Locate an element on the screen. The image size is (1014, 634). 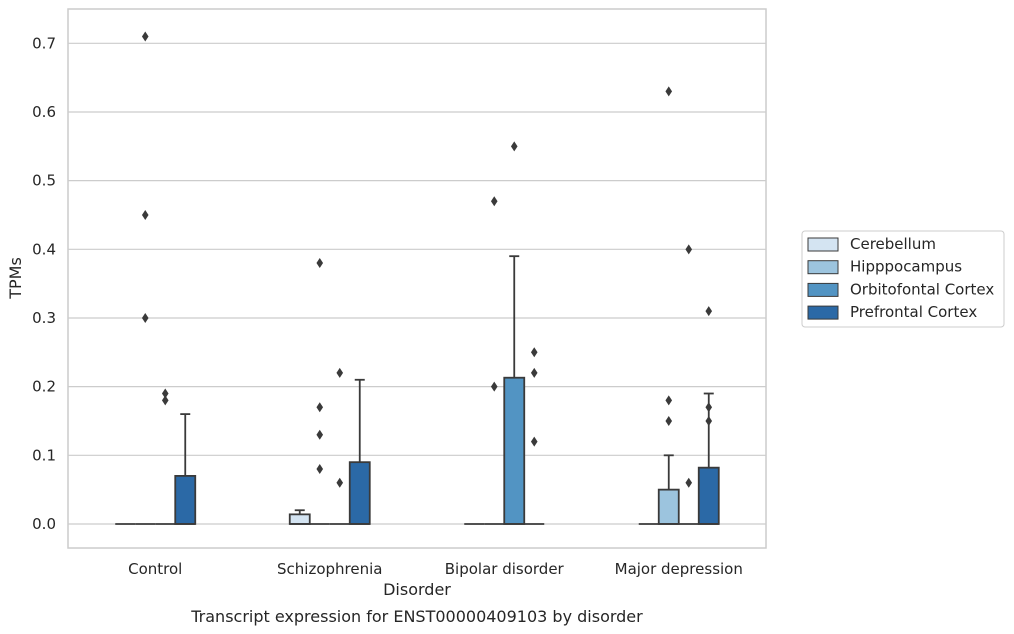
x-tick-label: Major depression is located at coordinates (679, 569).